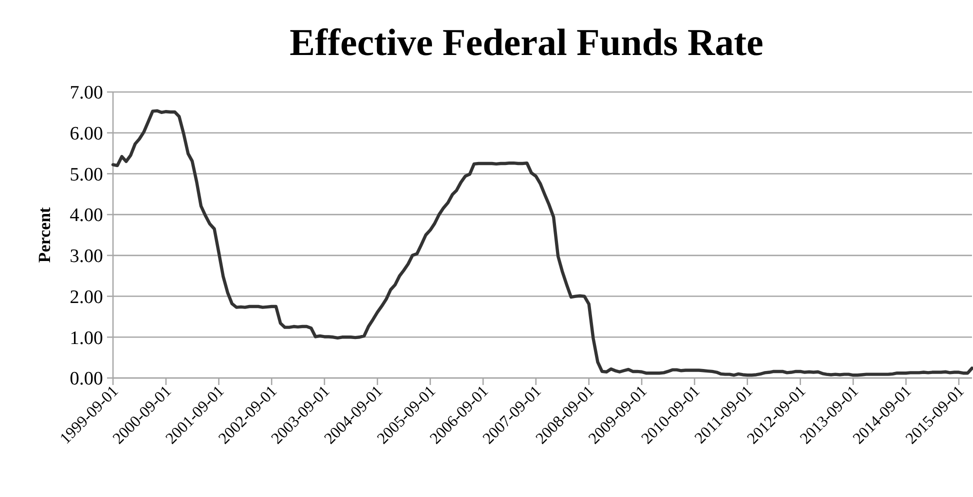 Image resolution: width=973 pixels, height=497 pixels. What do you see at coordinates (86, 93) in the screenshot?
I see `y-tick-label: 7.00` at bounding box center [86, 93].